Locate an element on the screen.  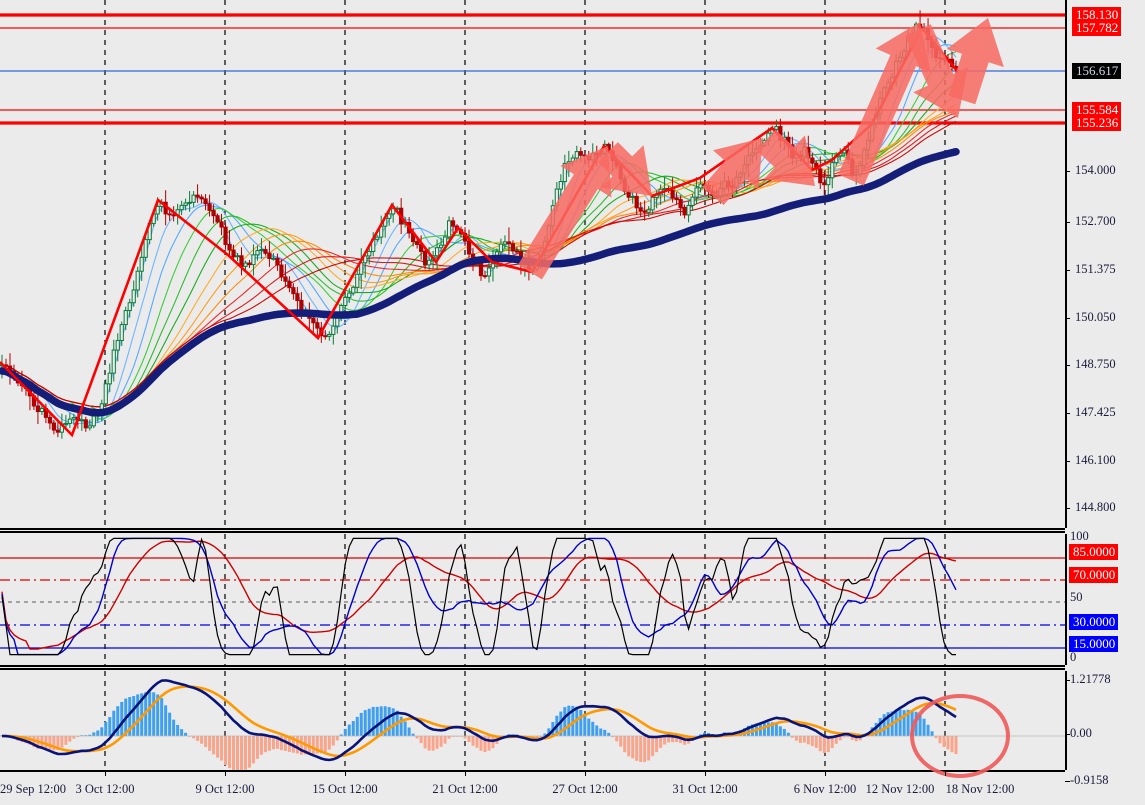
rsi-axis-label: 85.0000 is located at coordinates (1094, 552).